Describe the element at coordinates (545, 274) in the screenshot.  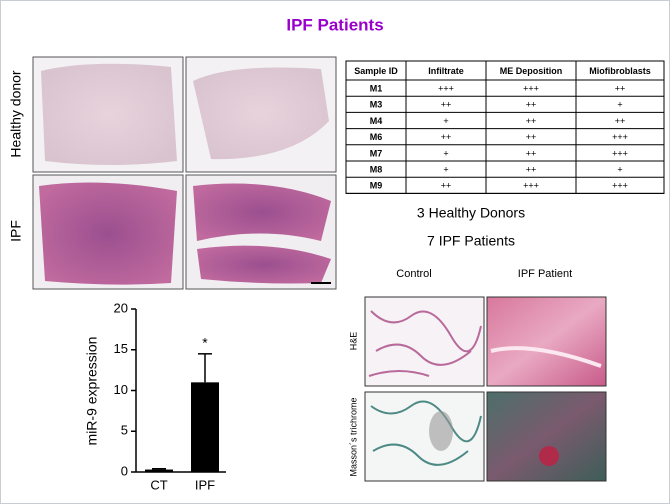
I see `column-label: IPF Patient` at that location.